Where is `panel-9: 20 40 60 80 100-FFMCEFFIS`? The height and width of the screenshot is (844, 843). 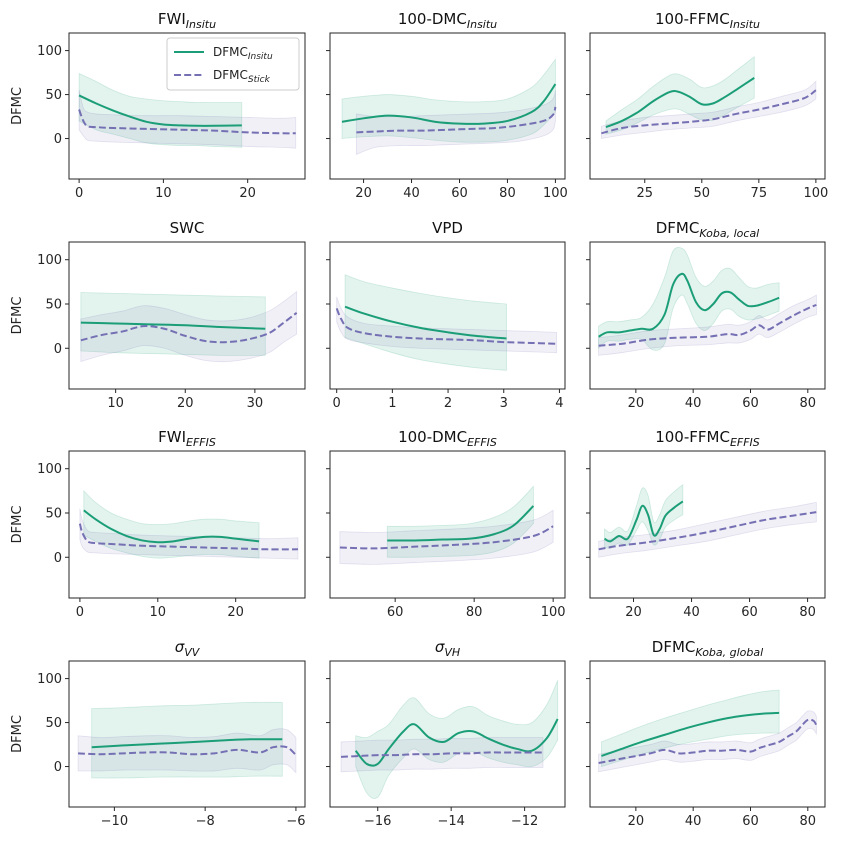 panel-9: 20 40 60 80 100-FFMCEFFIS is located at coordinates (706, 524).